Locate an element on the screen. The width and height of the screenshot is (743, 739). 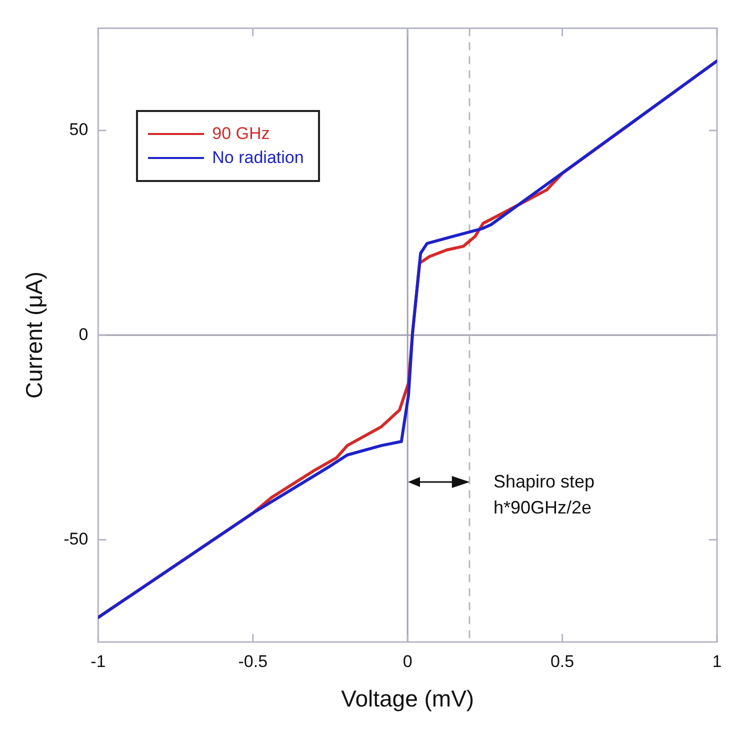
x-tick-label: -0.5 is located at coordinates (253, 661).